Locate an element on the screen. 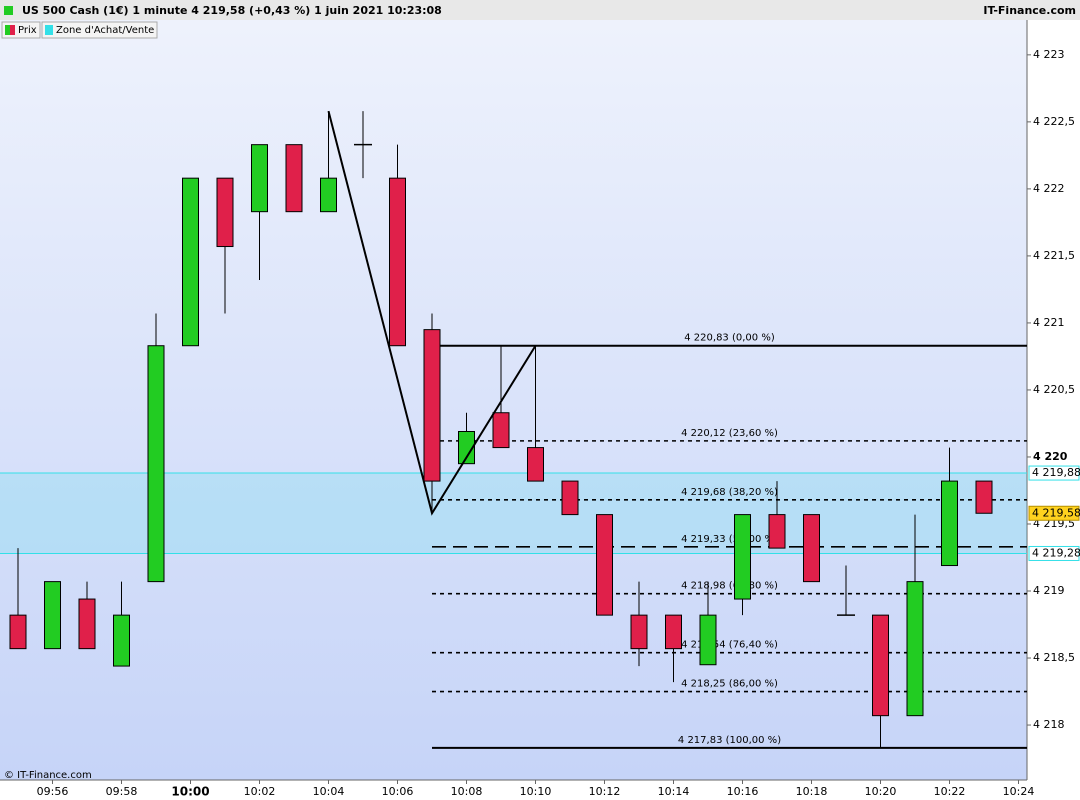 This screenshot has height=800, width=1080. fib-label: 4 219,68 (38,20 %) is located at coordinates (729, 492).